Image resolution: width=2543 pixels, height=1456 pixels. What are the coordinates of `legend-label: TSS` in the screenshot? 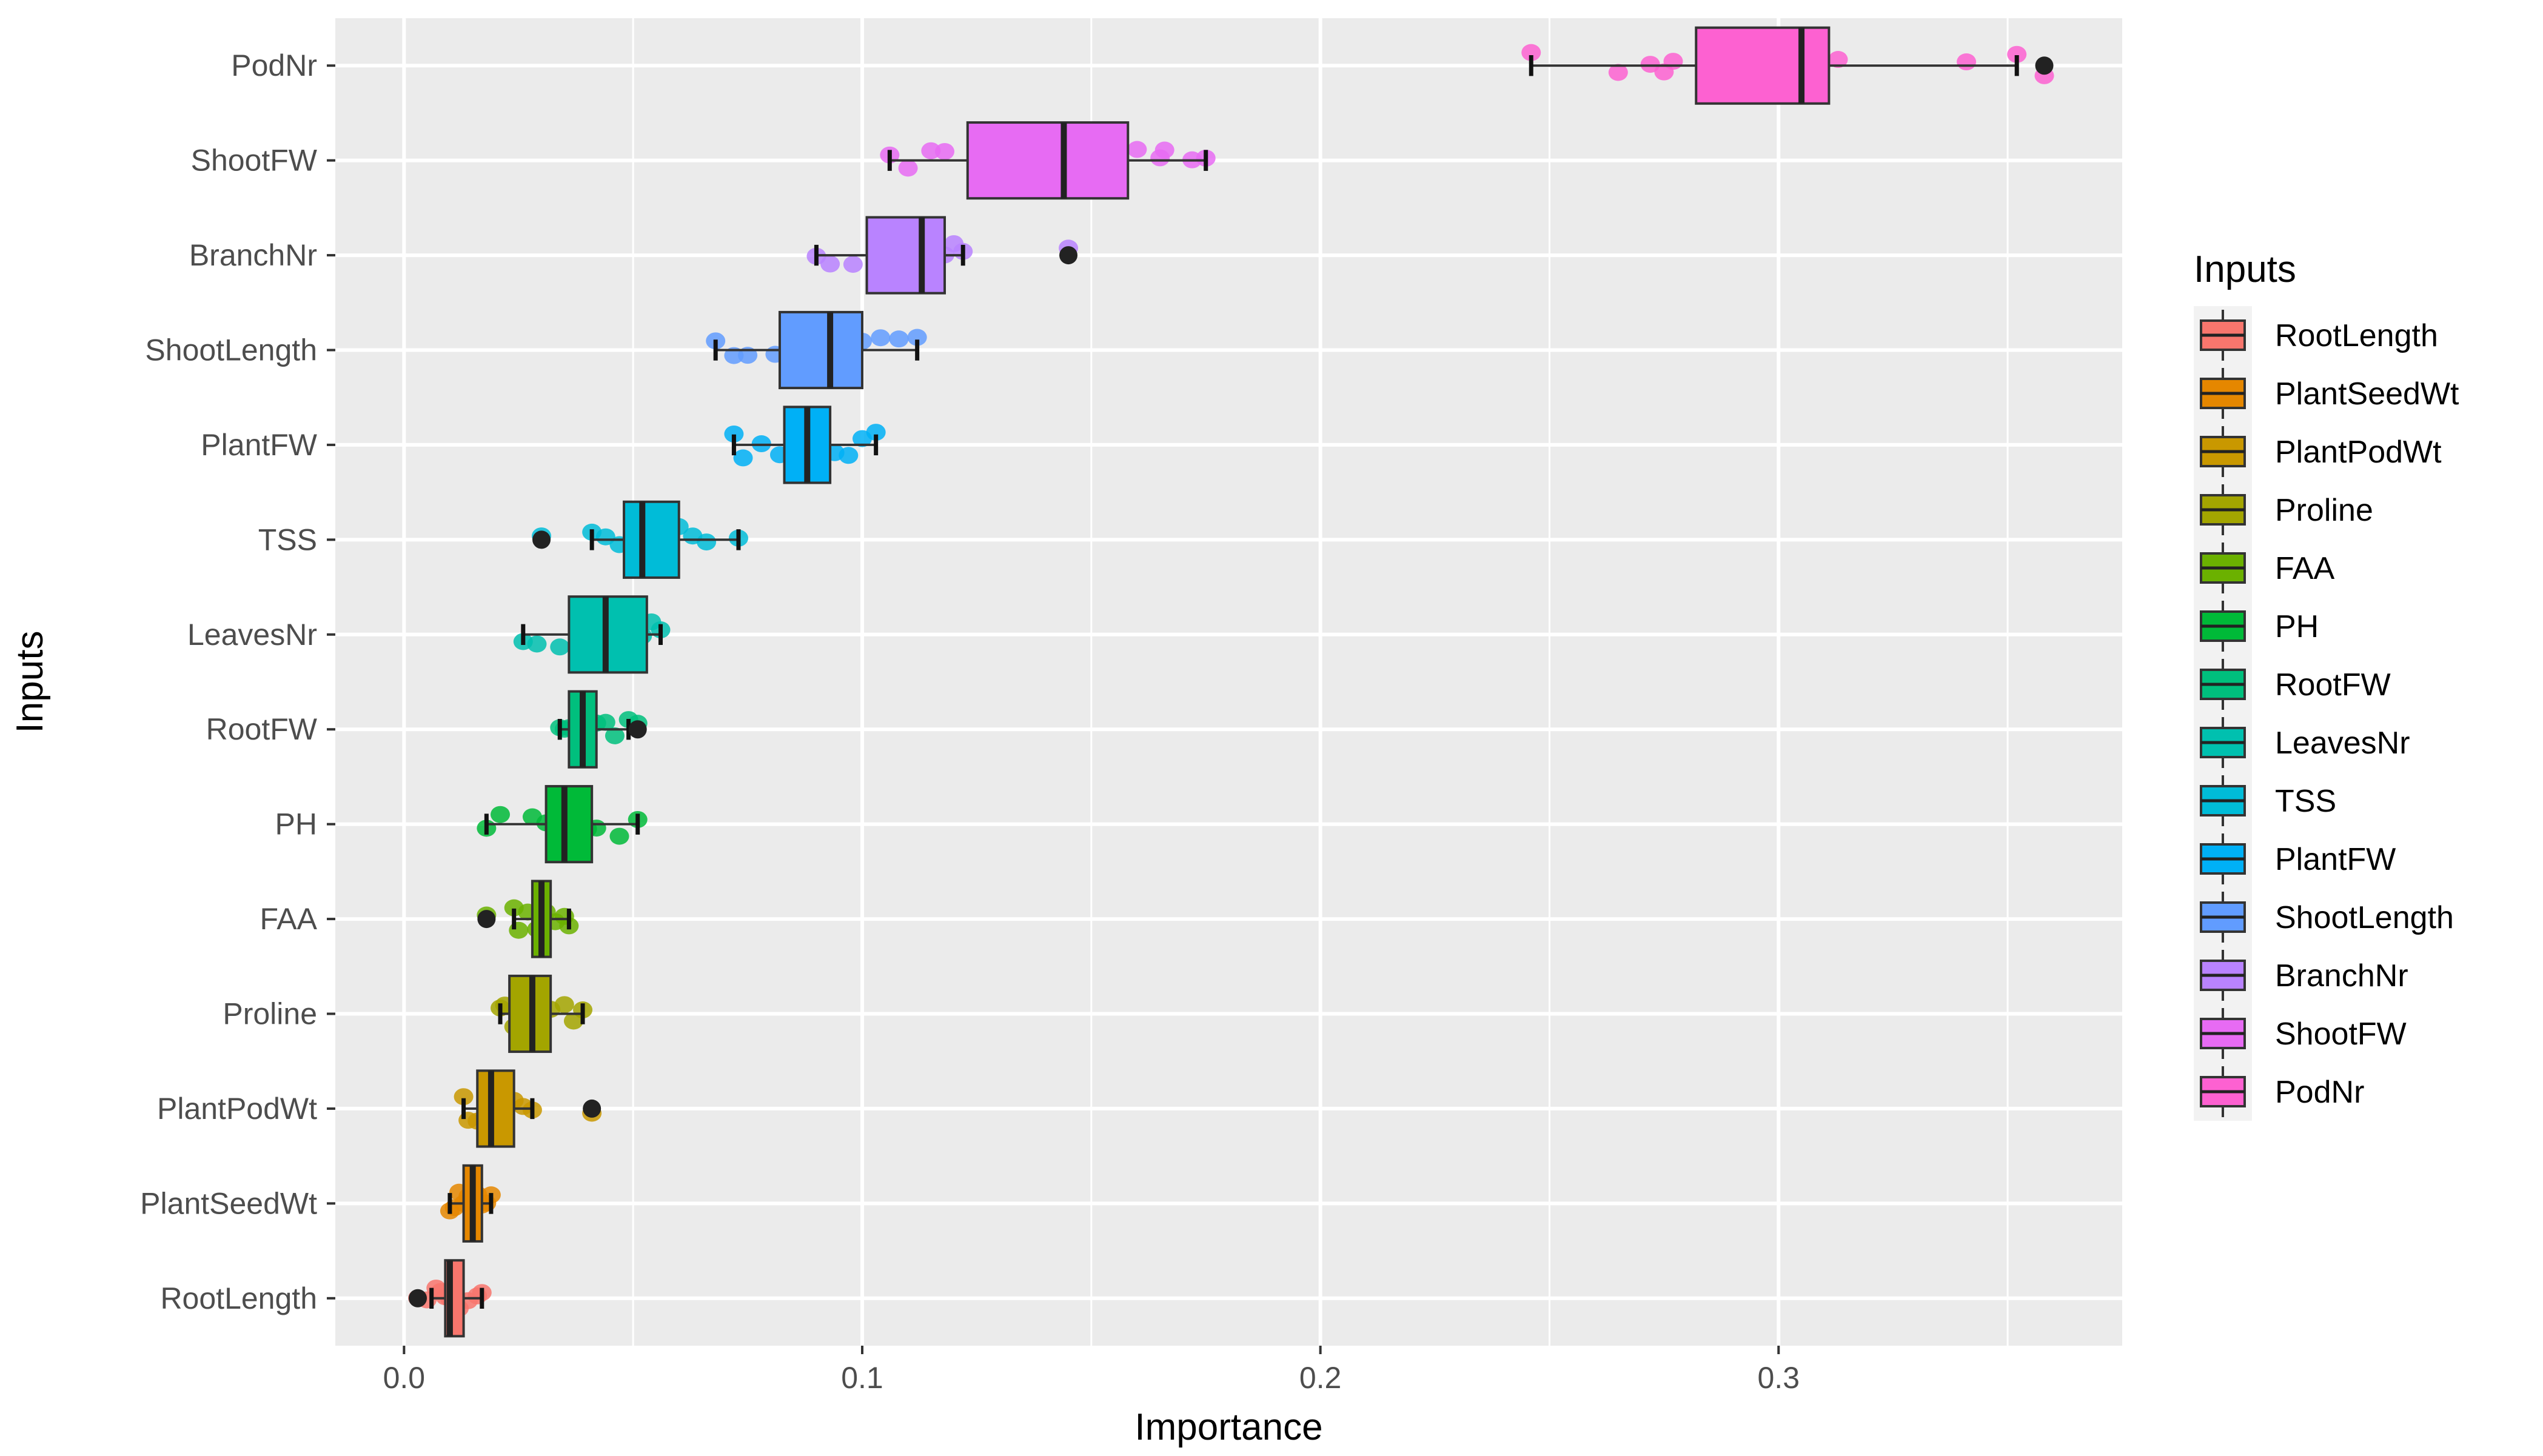 It's located at (2305, 801).